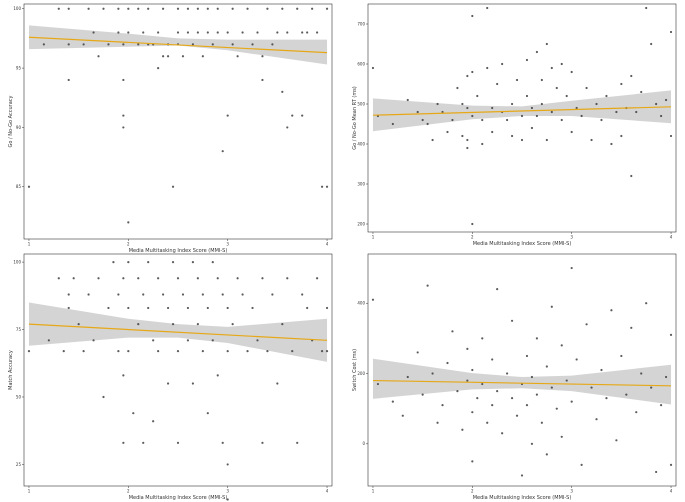 This screenshot has height=502, width=685. Describe the element at coordinates (361, 183) in the screenshot. I see `y-tick-label: 300` at that location.